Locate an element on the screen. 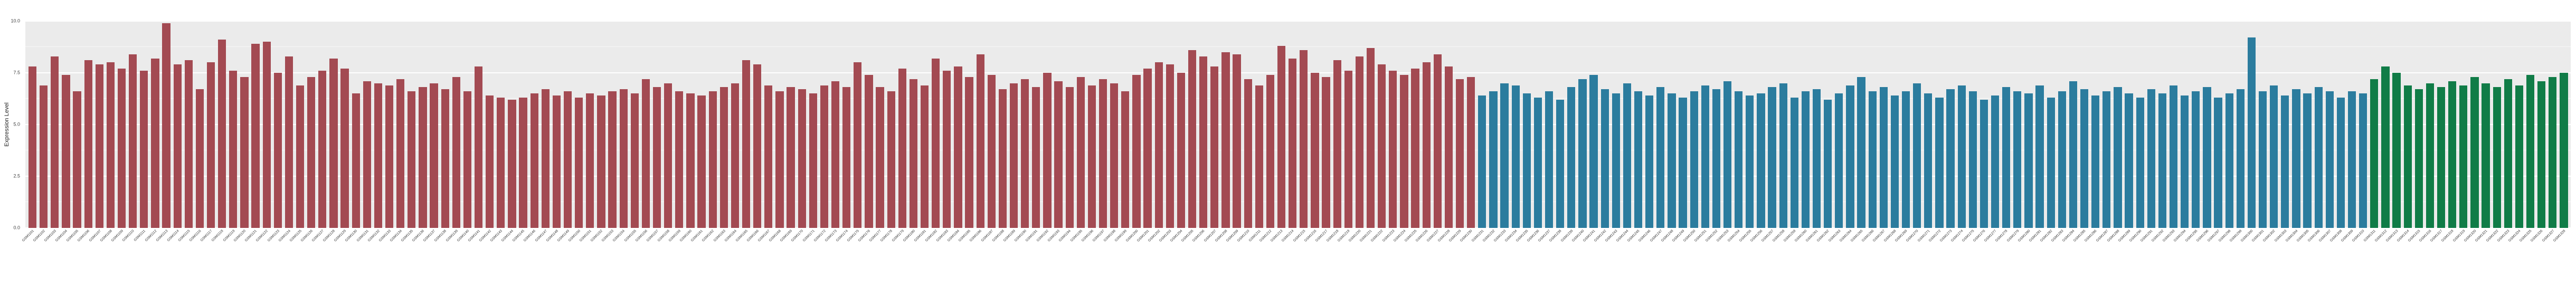 The height and width of the screenshot is (306, 2576). x-tick-label: GSM1130 is located at coordinates (351, 236).